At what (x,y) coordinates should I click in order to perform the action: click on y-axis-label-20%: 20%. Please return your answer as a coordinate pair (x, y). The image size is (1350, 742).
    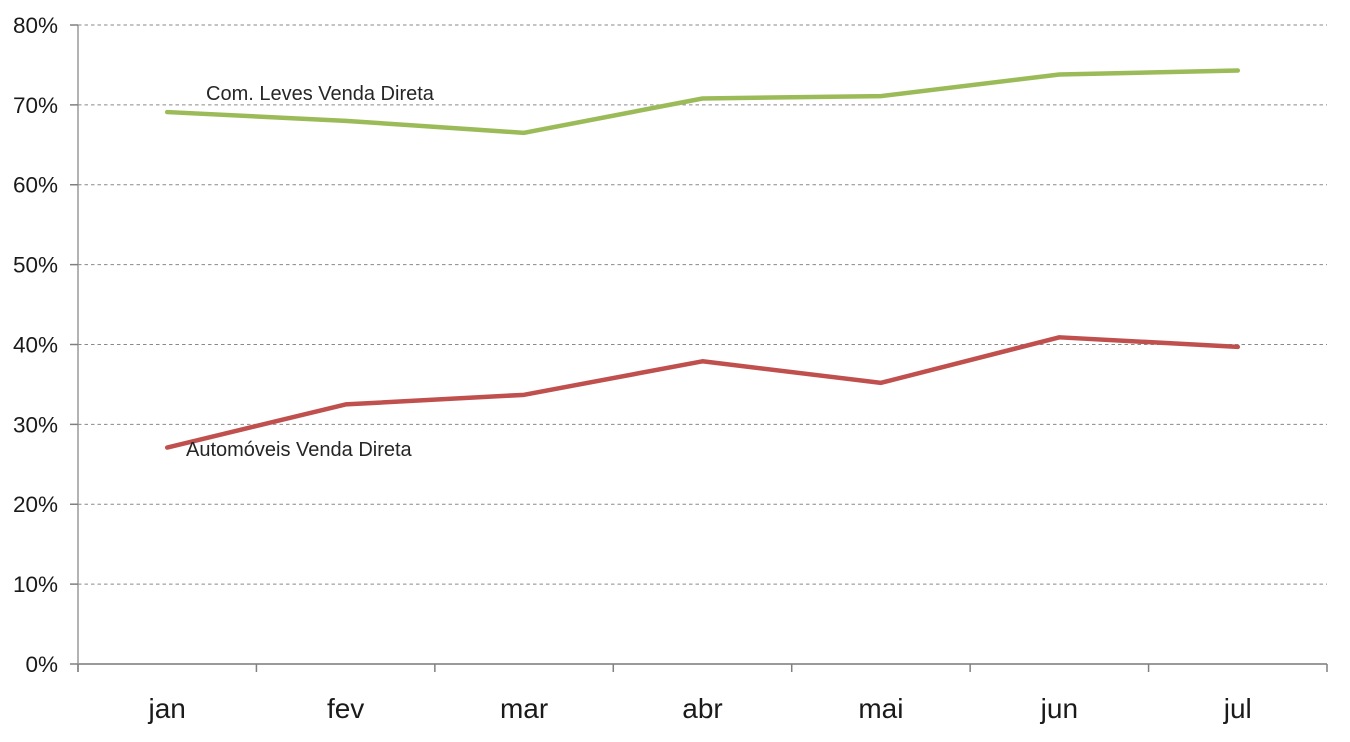
    Looking at the image, I should click on (35, 504).